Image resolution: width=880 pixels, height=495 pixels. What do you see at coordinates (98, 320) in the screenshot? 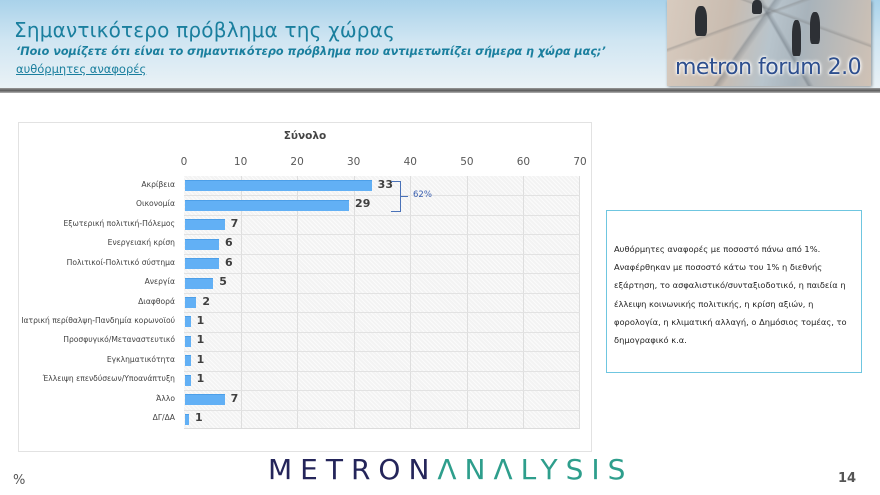
I see `category-label: Ιατρική περίθαλψη-Πανδημία κορωνοϊού` at bounding box center [98, 320].